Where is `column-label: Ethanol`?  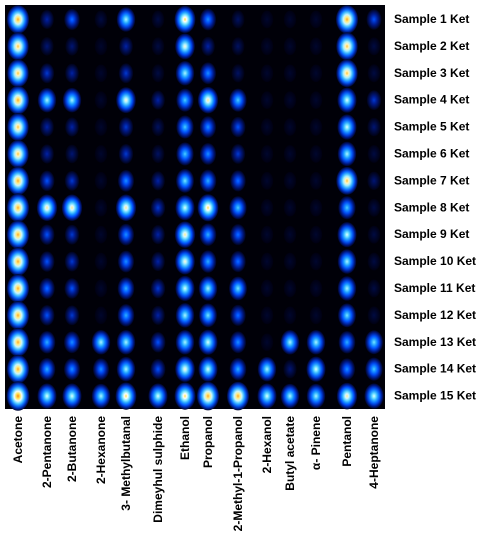 column-label: Ethanol is located at coordinates (185, 438).